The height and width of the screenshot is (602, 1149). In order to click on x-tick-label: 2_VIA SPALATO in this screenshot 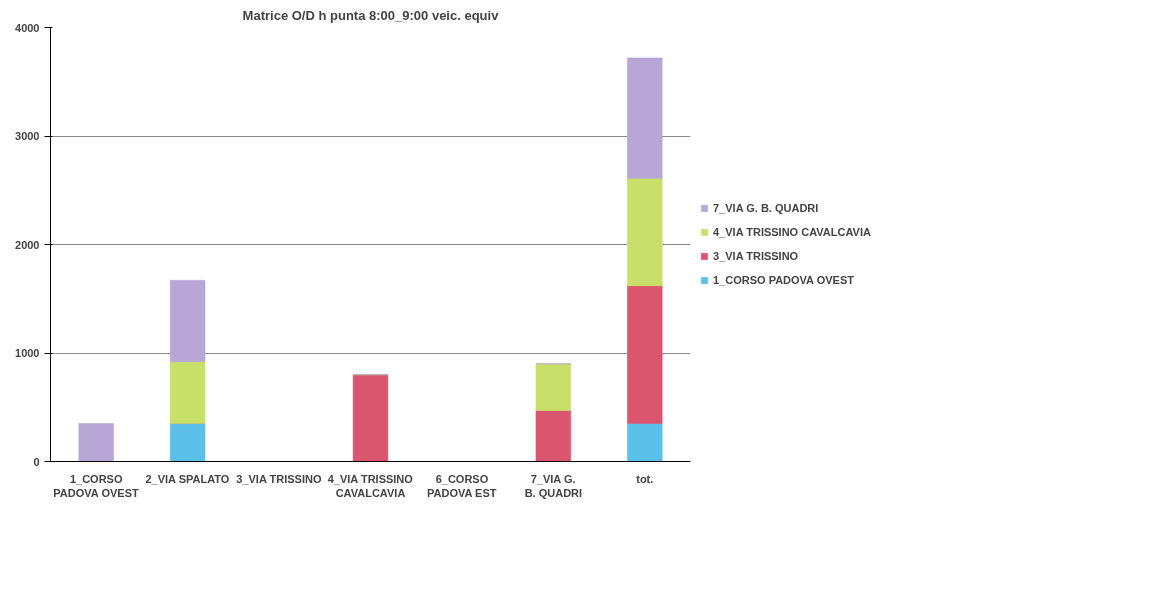, I will do `click(187, 478)`.